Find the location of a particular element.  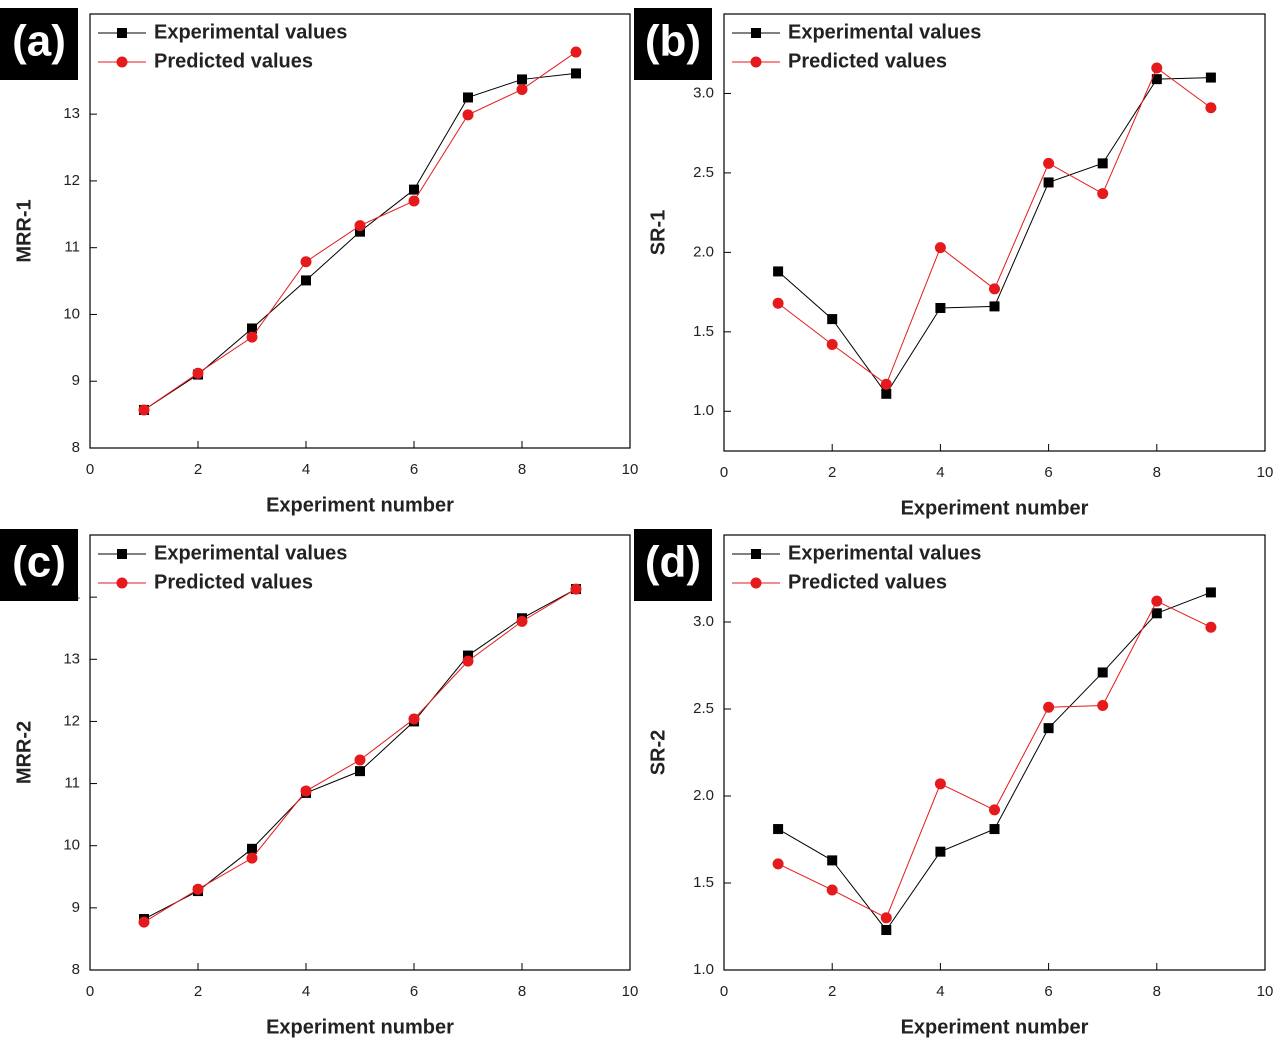

x-tick-label: 4 is located at coordinates (306, 469).